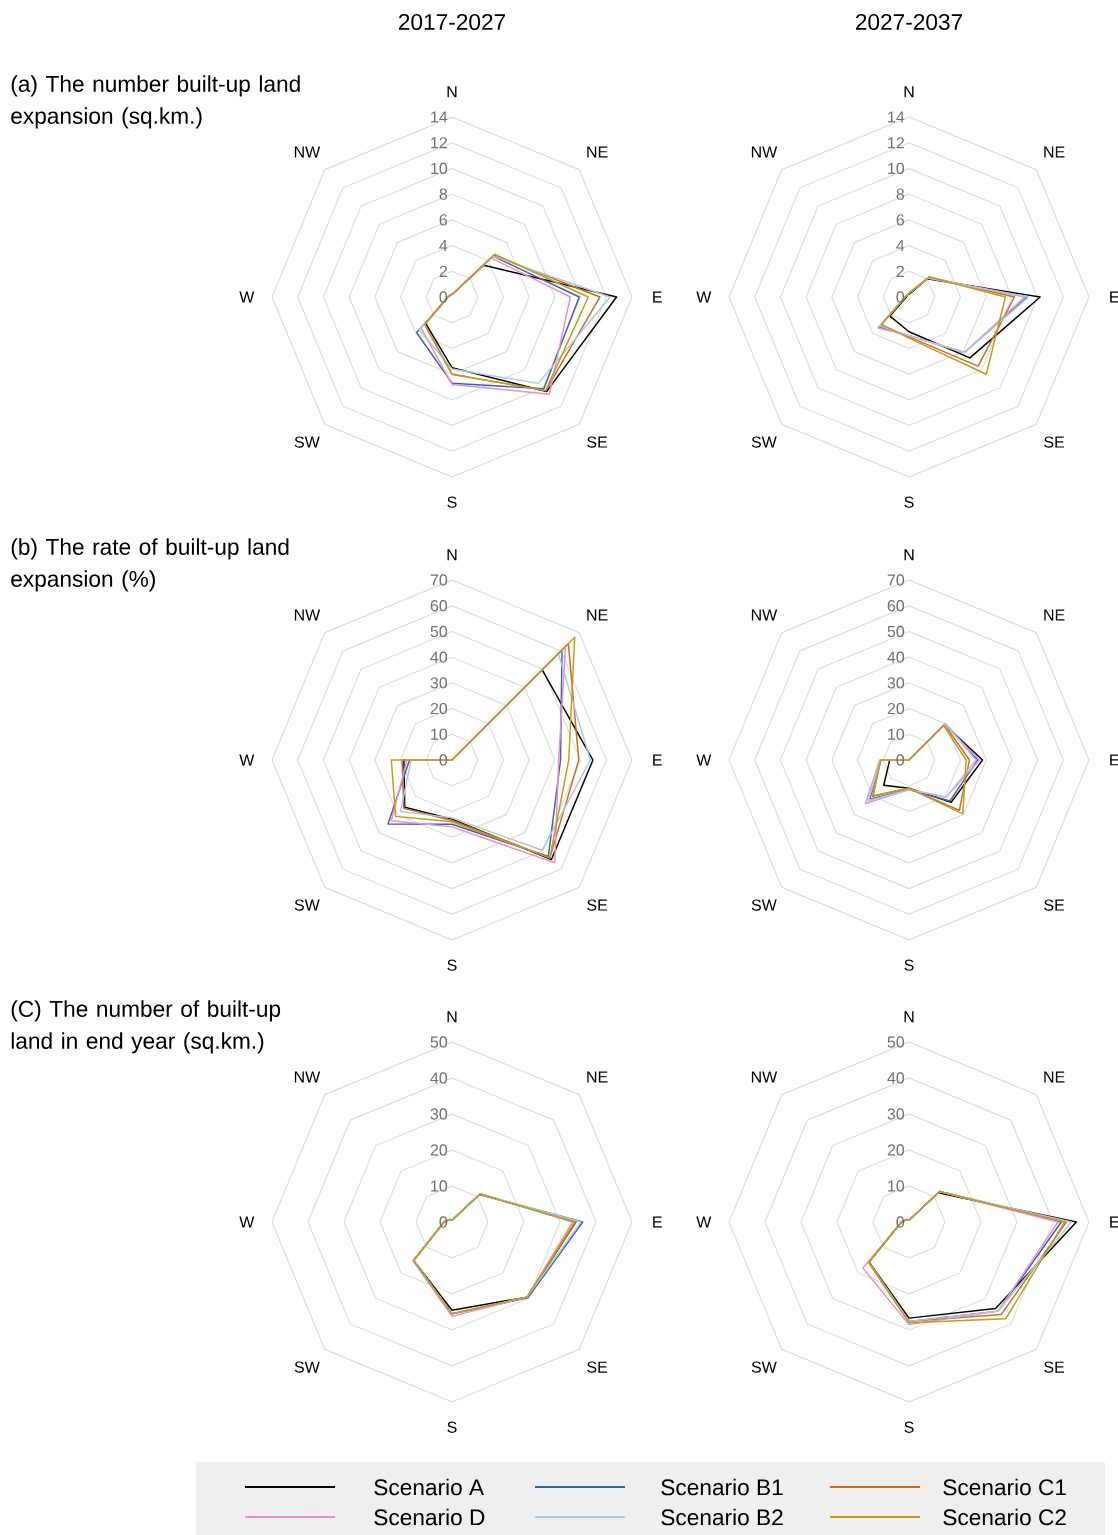 This screenshot has width=1118, height=1535. I want to click on legend-label: Scenario D, so click(429, 1517).